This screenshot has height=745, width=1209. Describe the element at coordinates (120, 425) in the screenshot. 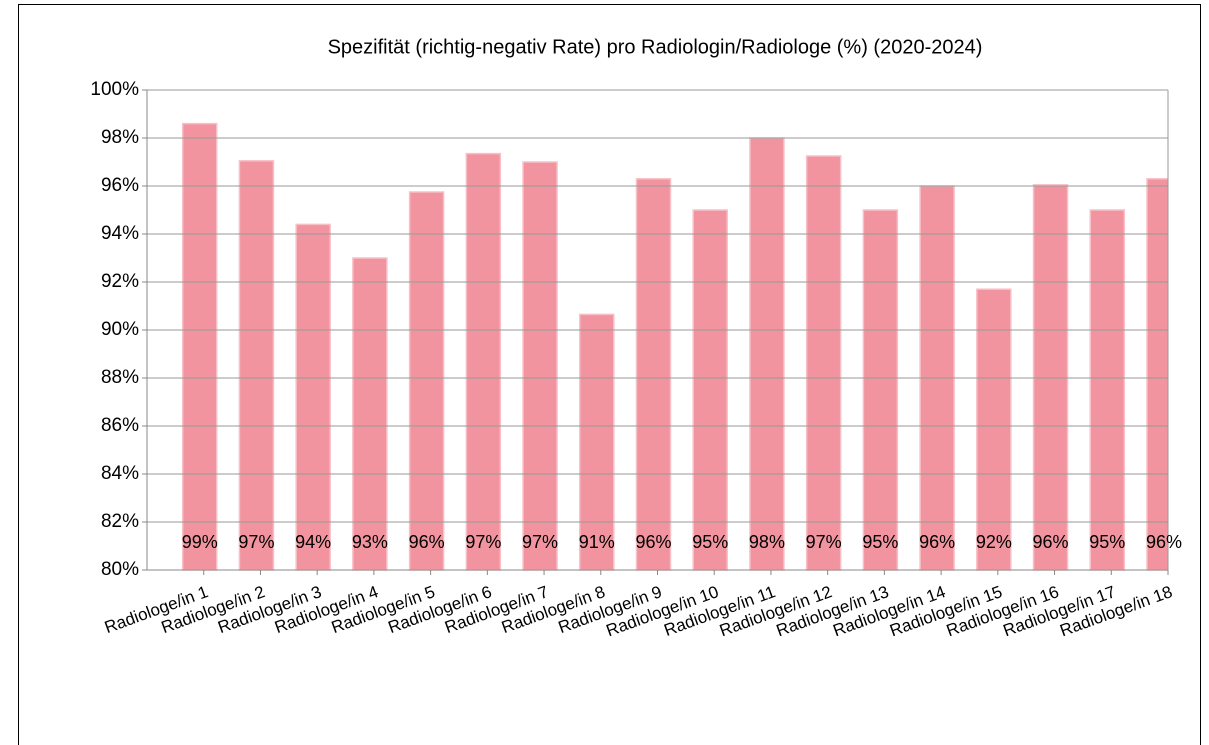

I see `y-tick-label: 86%` at that location.